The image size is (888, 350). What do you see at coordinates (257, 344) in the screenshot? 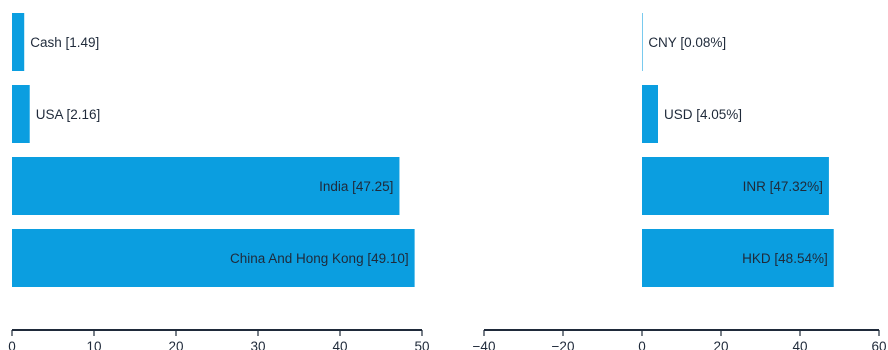
I see `x-tick-label: 30` at bounding box center [257, 344].